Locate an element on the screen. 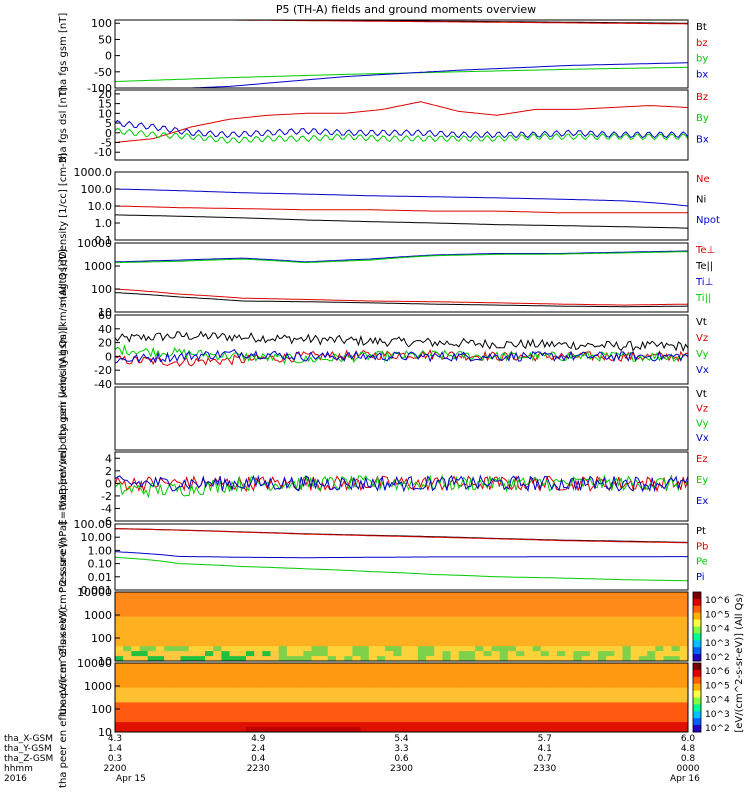  colorbar-tick-label: 10^5 is located at coordinates (717, 686).